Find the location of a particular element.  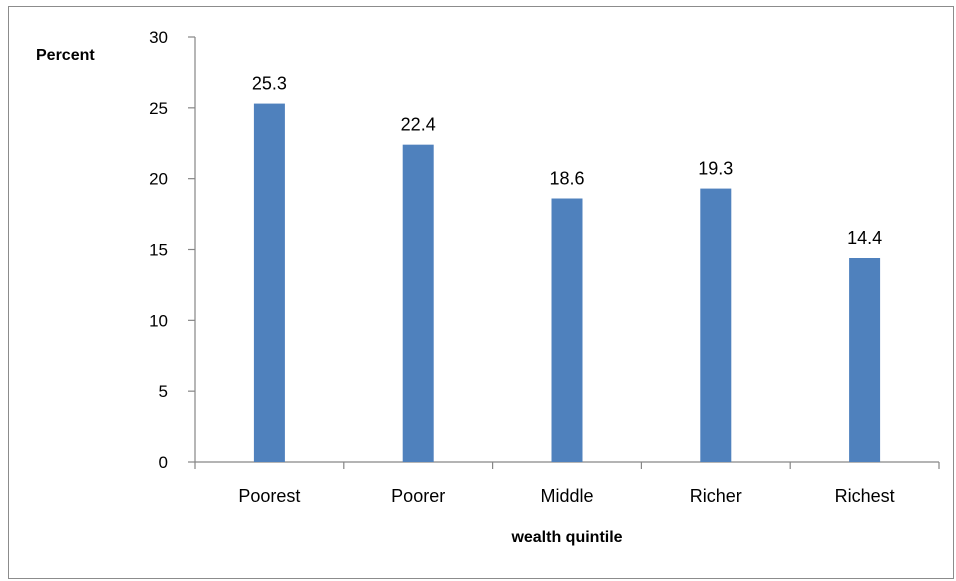

category-labels: Poorest Poorer Middle Richer Richest is located at coordinates (566, 496).